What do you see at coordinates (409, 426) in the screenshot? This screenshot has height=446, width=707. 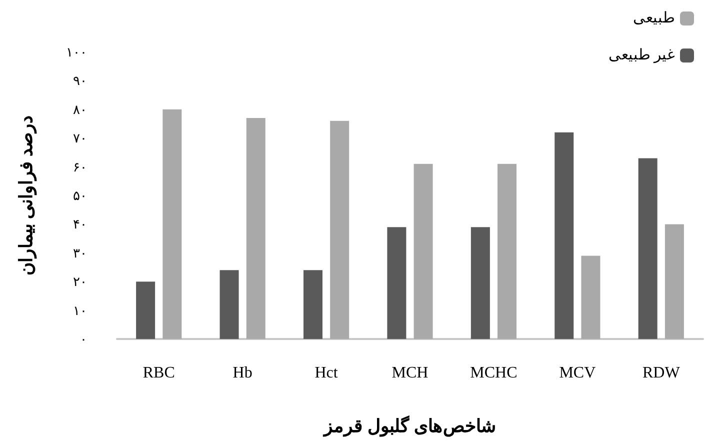 I see `x-axis-title: شاخص‌های گلبول قرمز` at bounding box center [409, 426].